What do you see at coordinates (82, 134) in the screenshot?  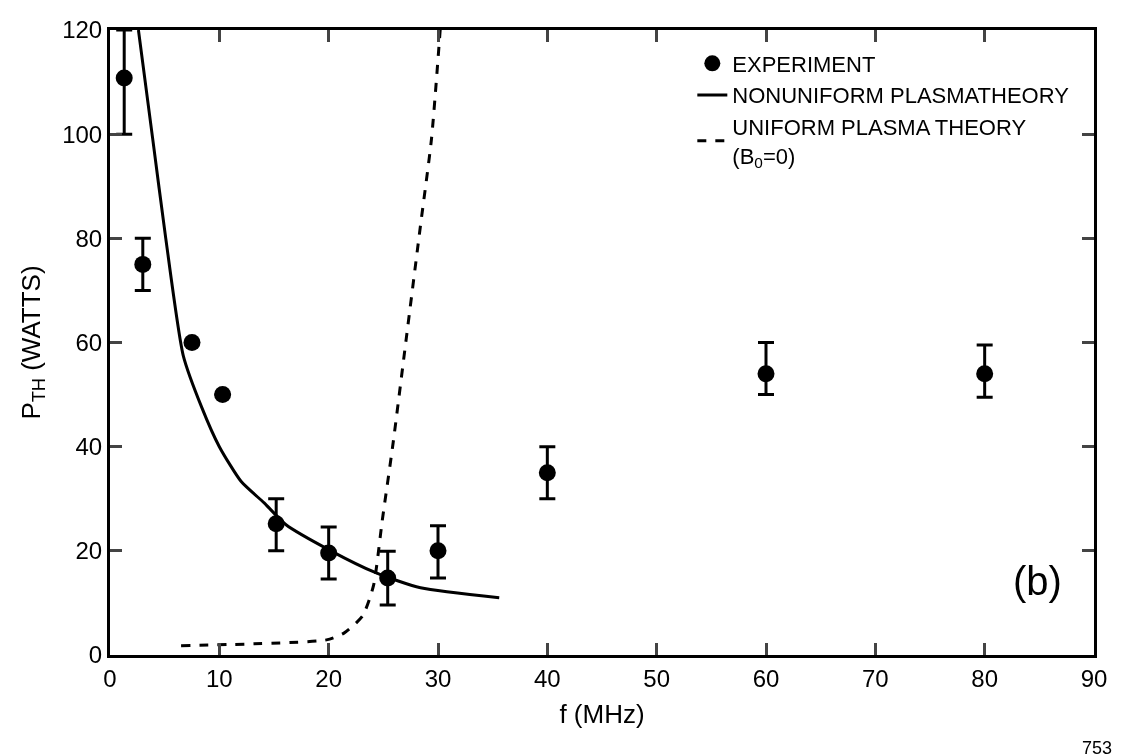 I see `y-tick-label: 100` at bounding box center [82, 134].